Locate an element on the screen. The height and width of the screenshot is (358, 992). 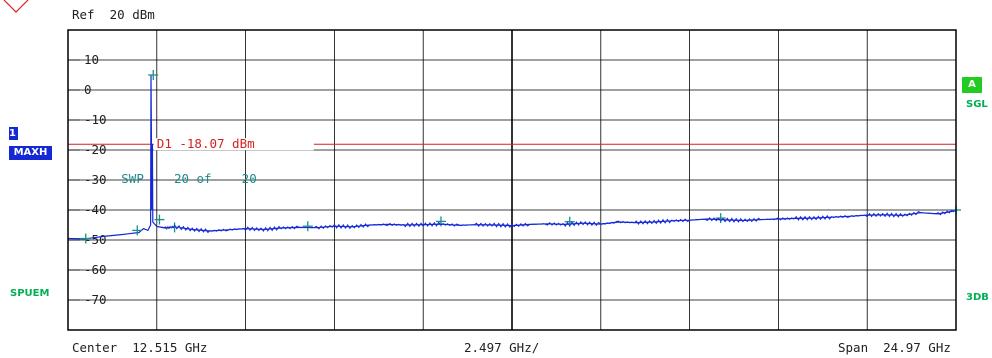
y-tick-label: -10 is located at coordinates (95, 119).